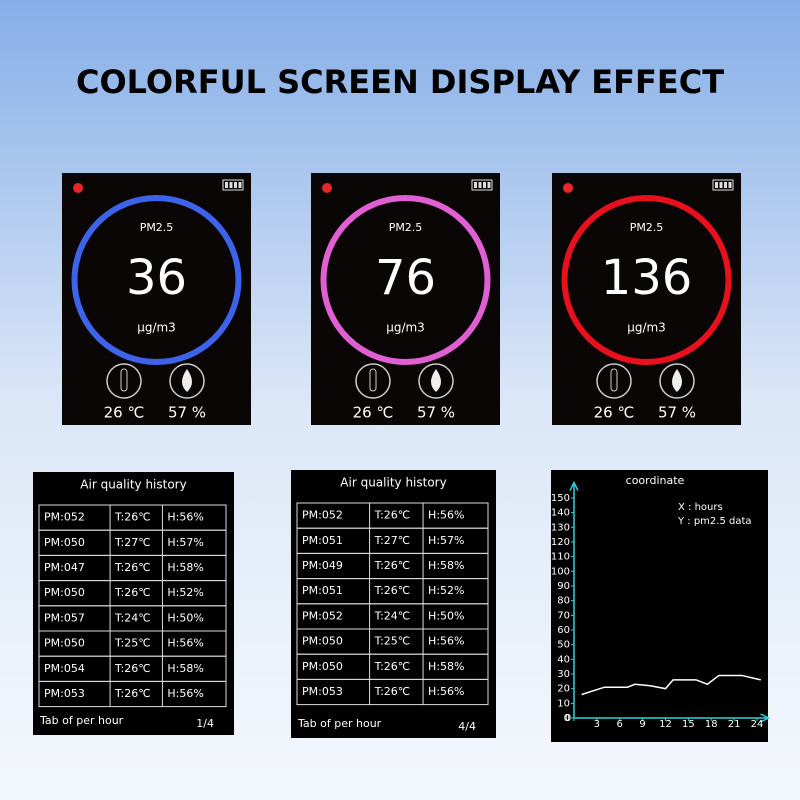 The width and height of the screenshot is (800, 800). I want to click on y-tick-label: 120, so click(560, 542).